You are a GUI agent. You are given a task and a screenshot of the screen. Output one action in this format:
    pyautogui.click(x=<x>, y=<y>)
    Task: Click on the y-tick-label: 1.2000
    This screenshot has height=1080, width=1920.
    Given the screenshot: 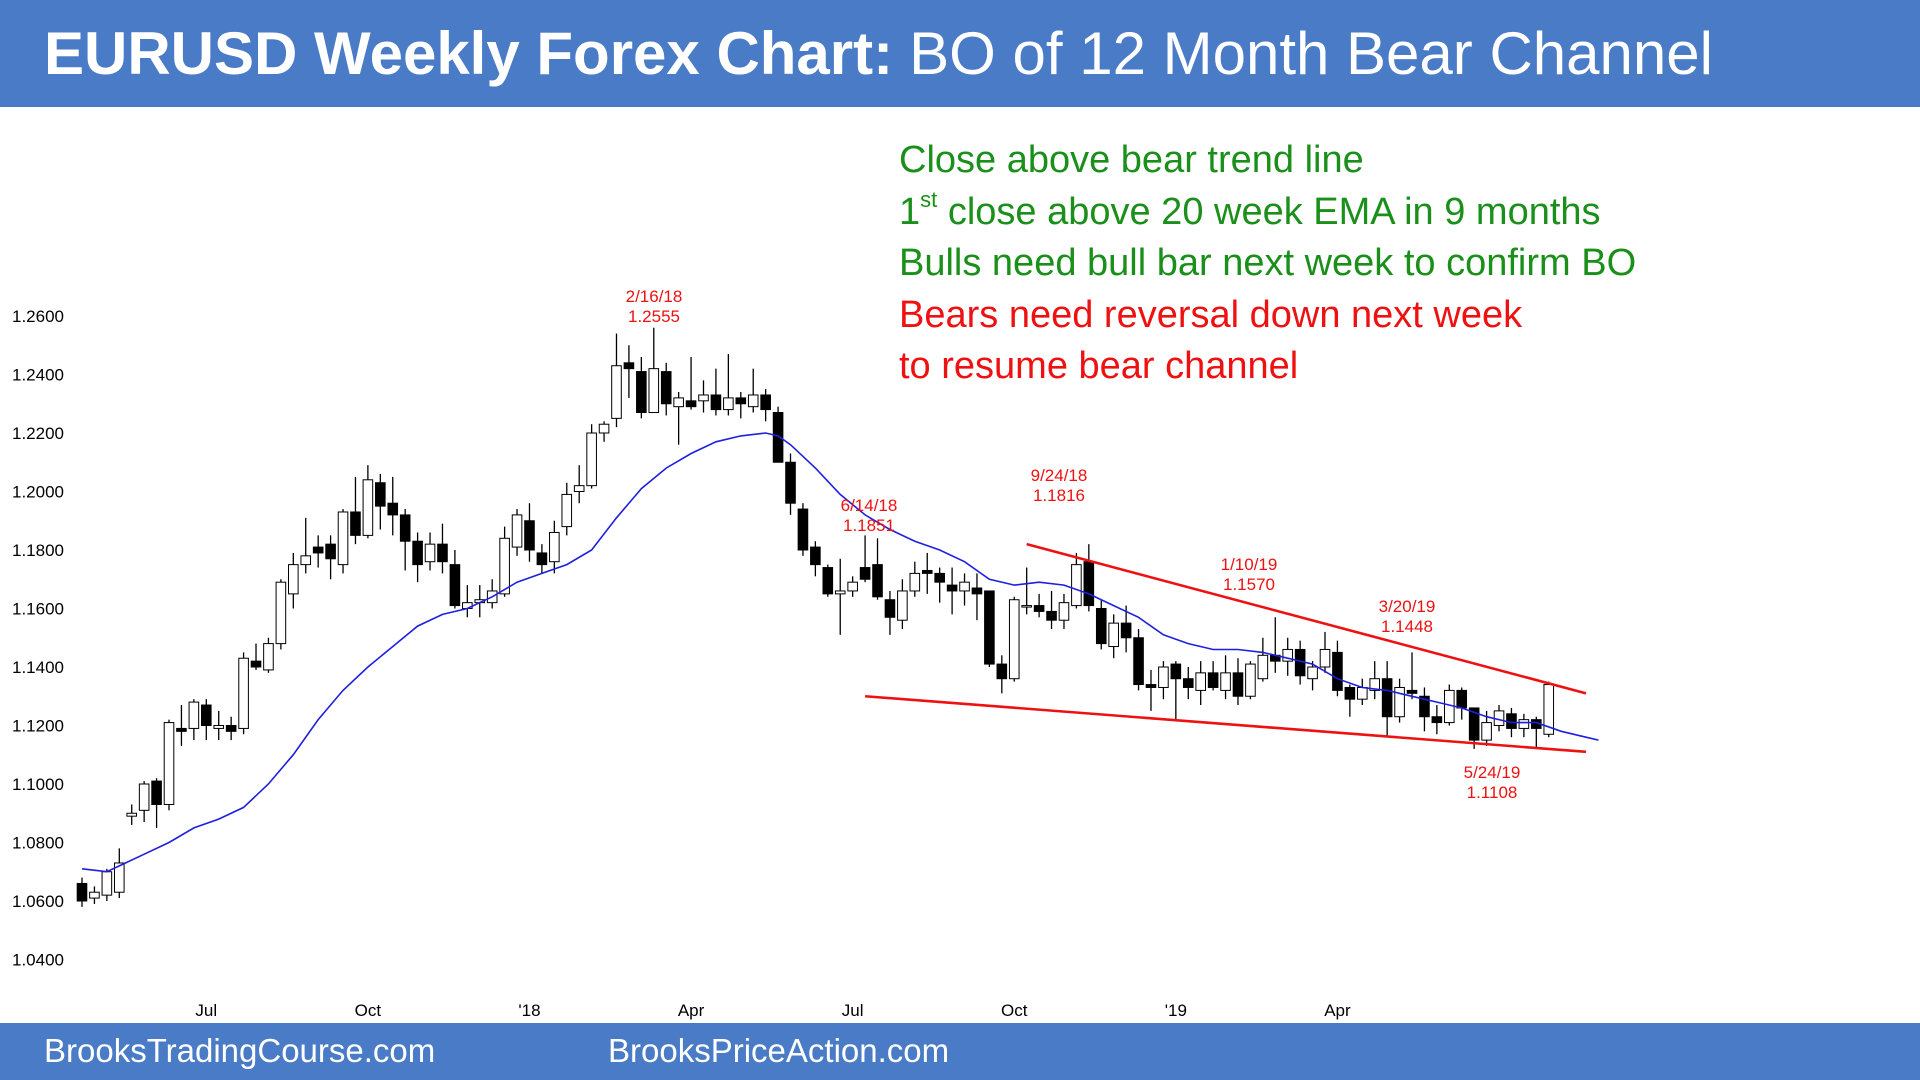 What is the action you would take?
    pyautogui.click(x=38, y=492)
    